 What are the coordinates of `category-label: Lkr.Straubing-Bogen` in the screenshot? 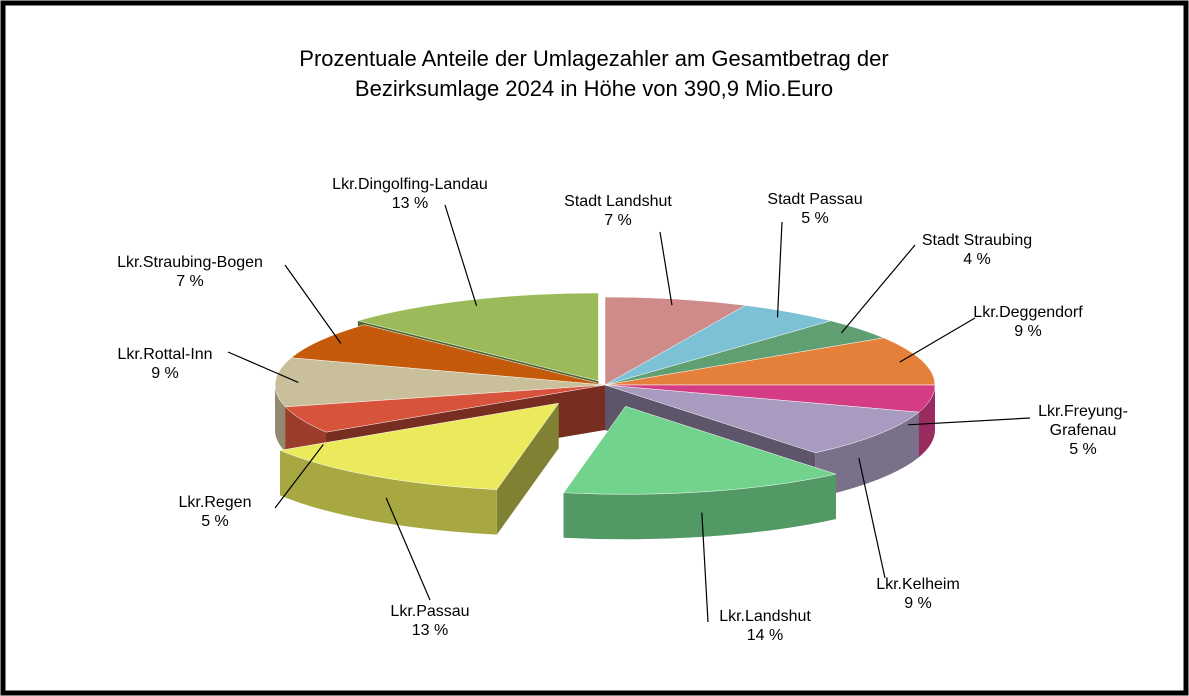 It's located at (190, 262).